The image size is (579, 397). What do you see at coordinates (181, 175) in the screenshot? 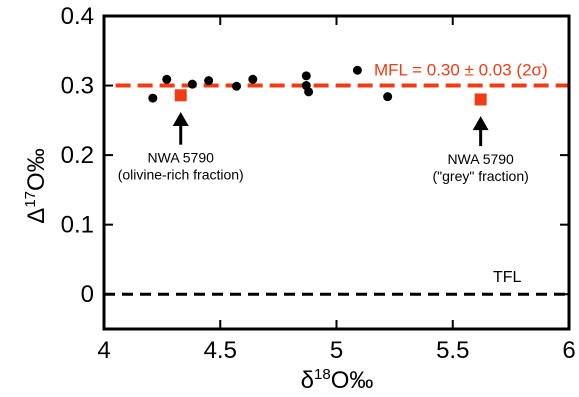
I see `annotation-label-1: (olivine-rich fraction)` at bounding box center [181, 175].